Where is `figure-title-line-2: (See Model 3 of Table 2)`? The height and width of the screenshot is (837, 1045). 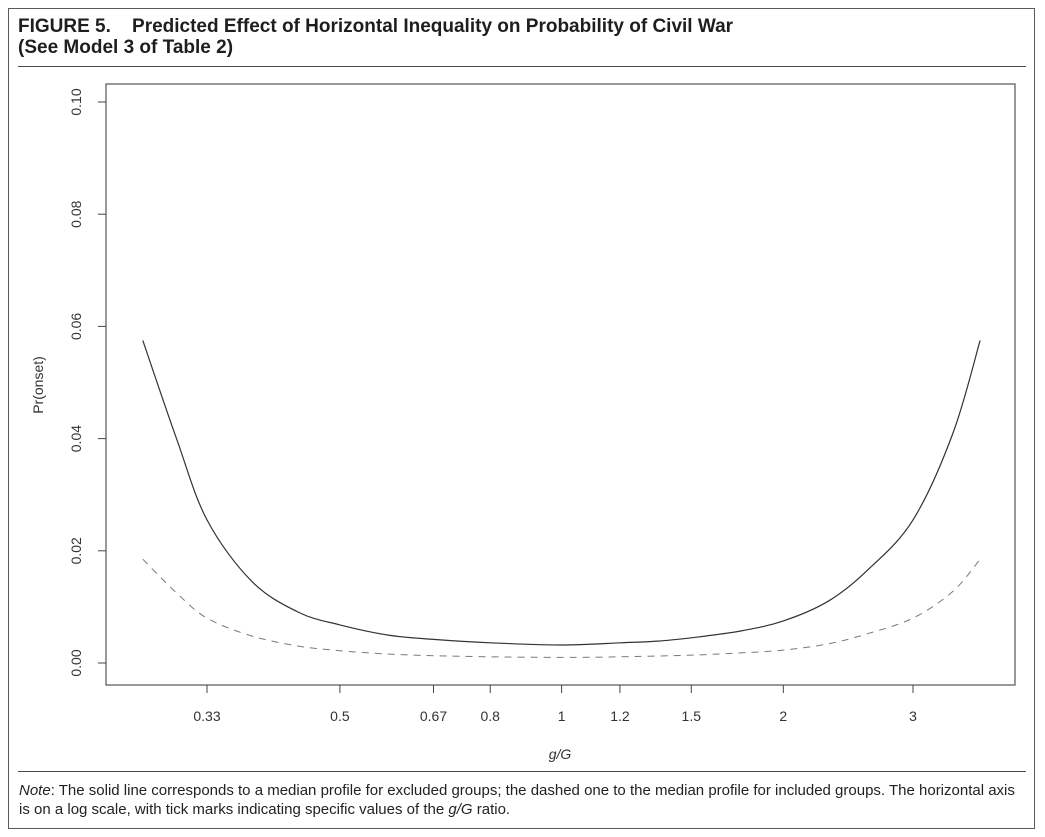 figure-title-line-2: (See Model 3 of Table 2) is located at coordinates (126, 47).